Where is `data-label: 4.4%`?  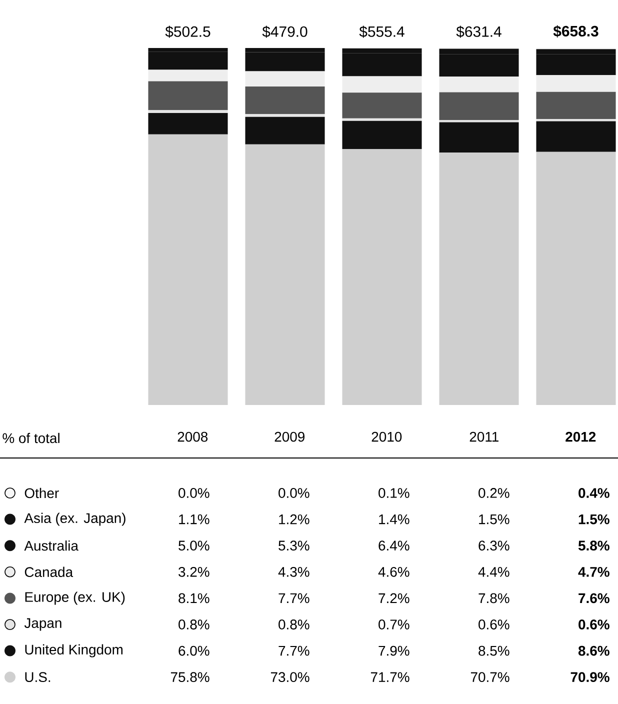 data-label: 4.4% is located at coordinates (494, 572).